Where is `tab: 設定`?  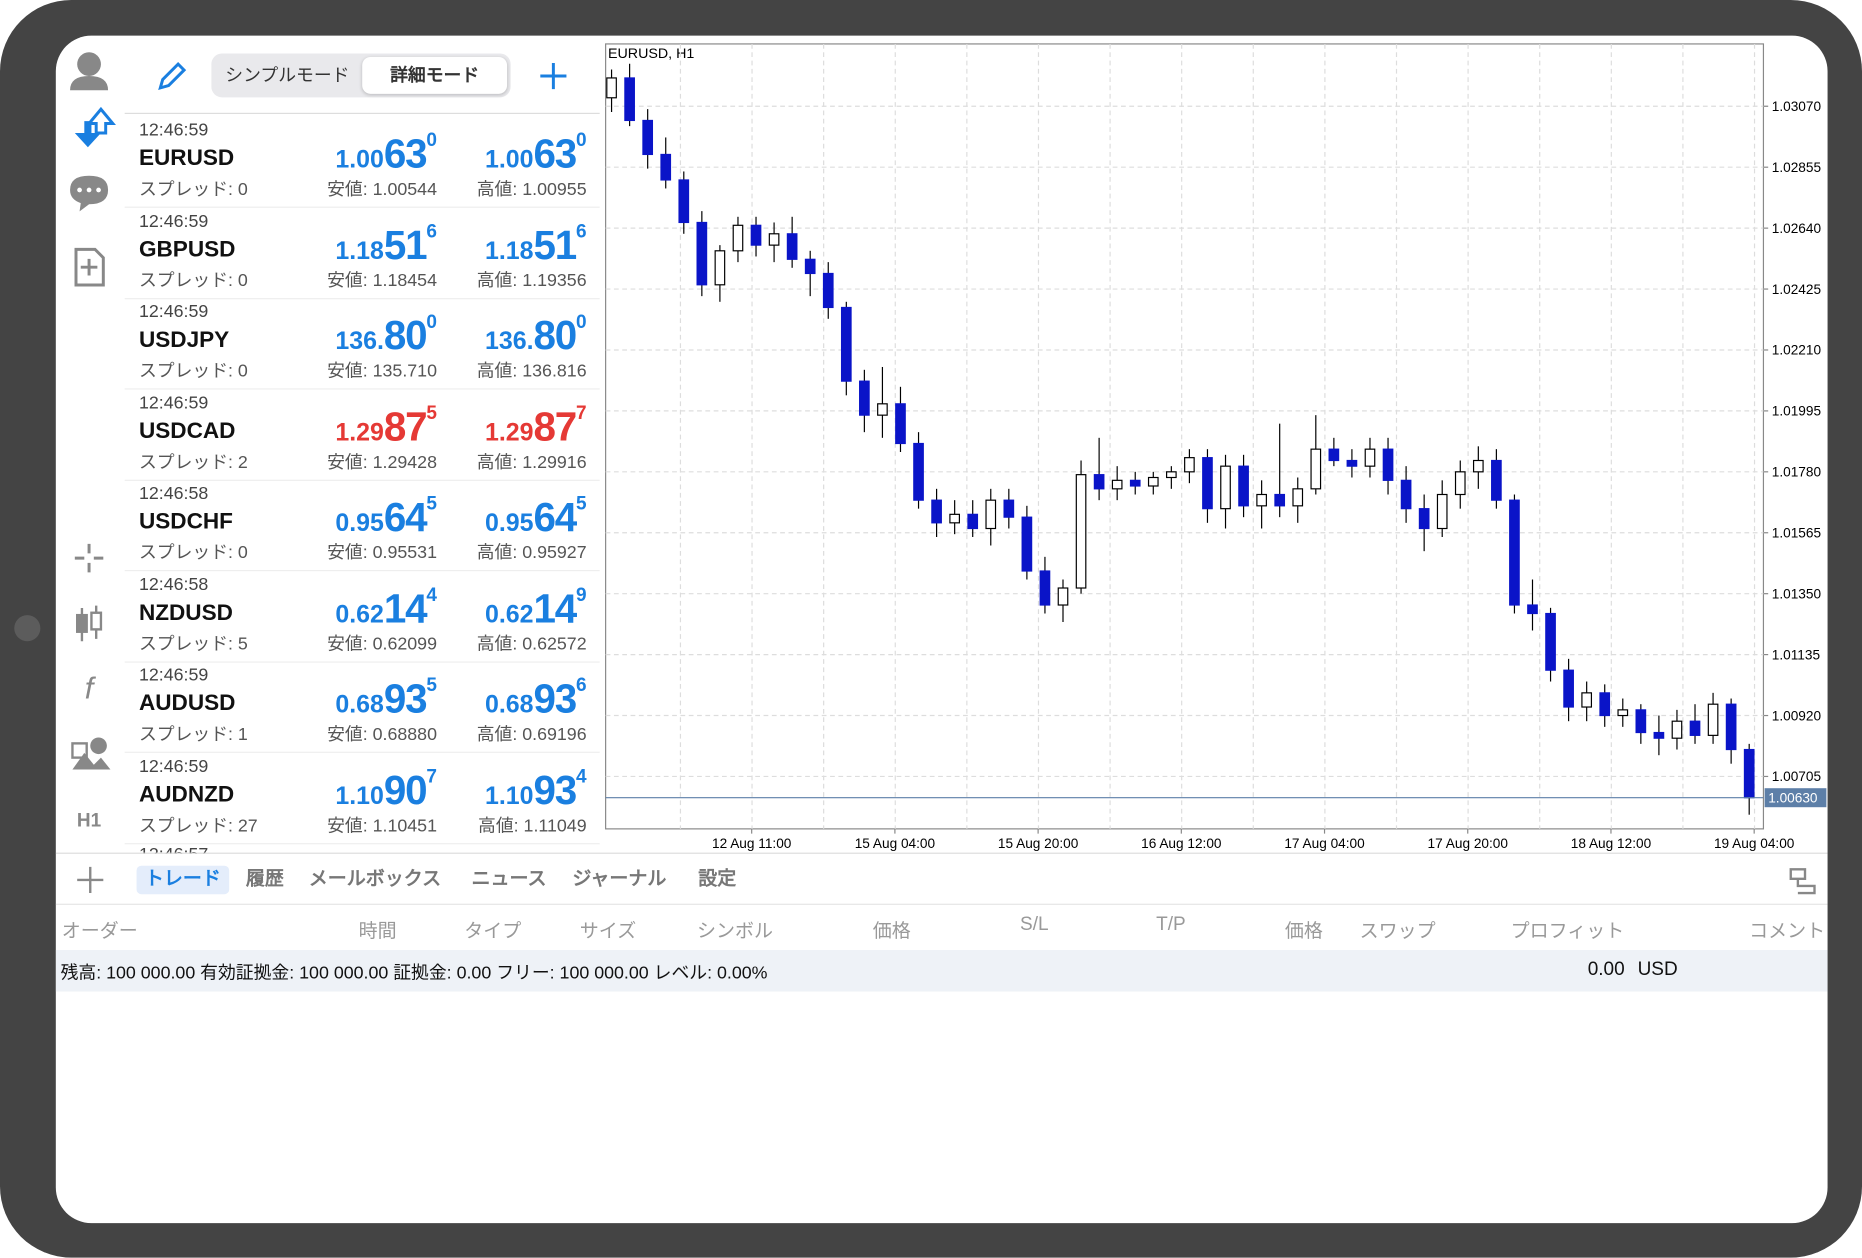 tab: 設定 is located at coordinates (717, 879).